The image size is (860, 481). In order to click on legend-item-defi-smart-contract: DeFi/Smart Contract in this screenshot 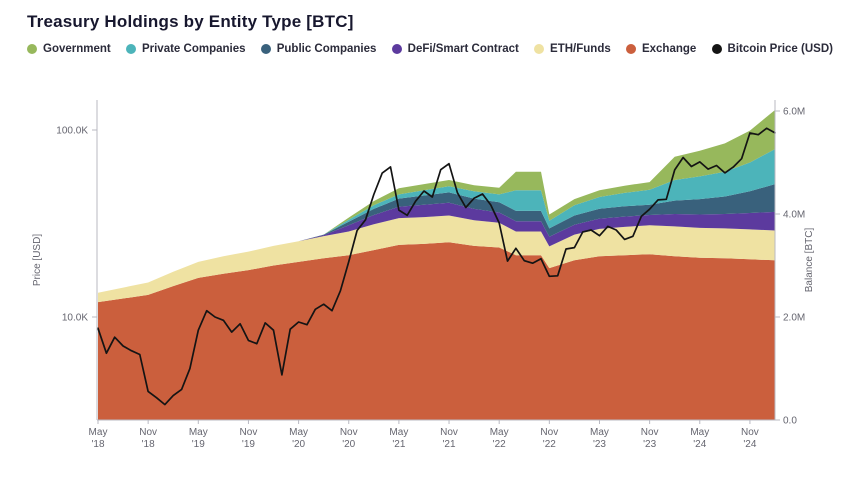, I will do `click(455, 49)`.